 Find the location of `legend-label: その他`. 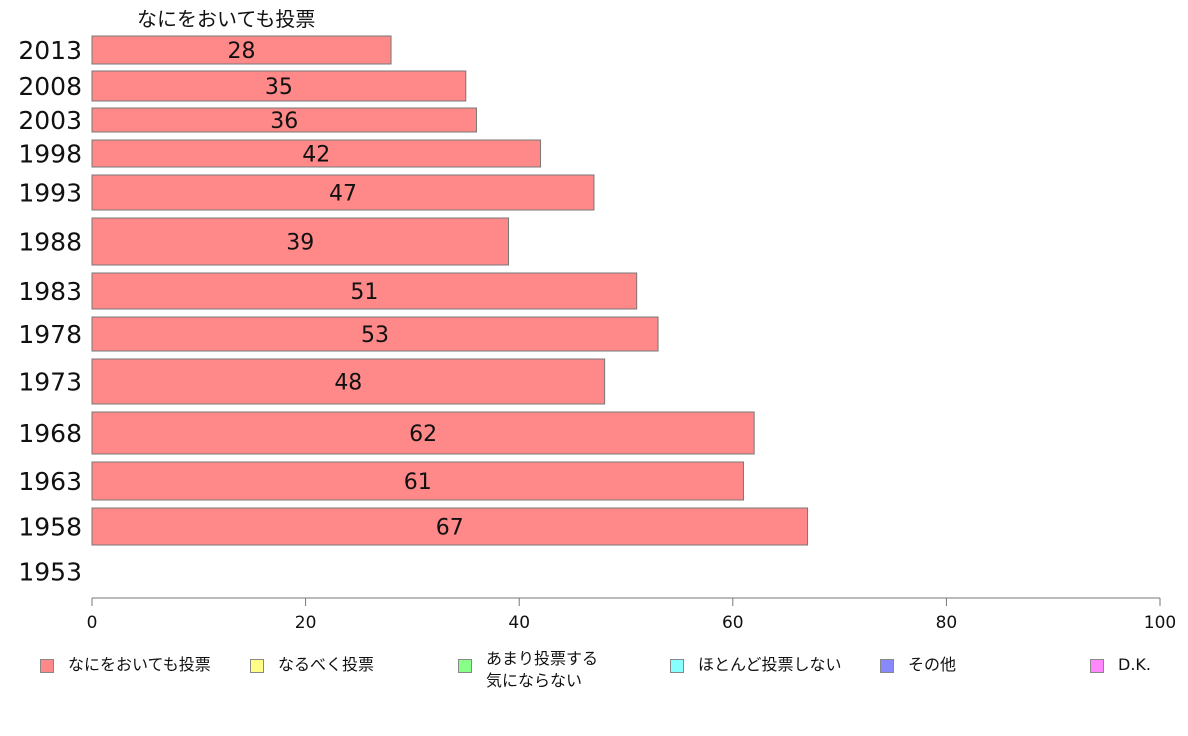

legend-label: その他 is located at coordinates (932, 664).